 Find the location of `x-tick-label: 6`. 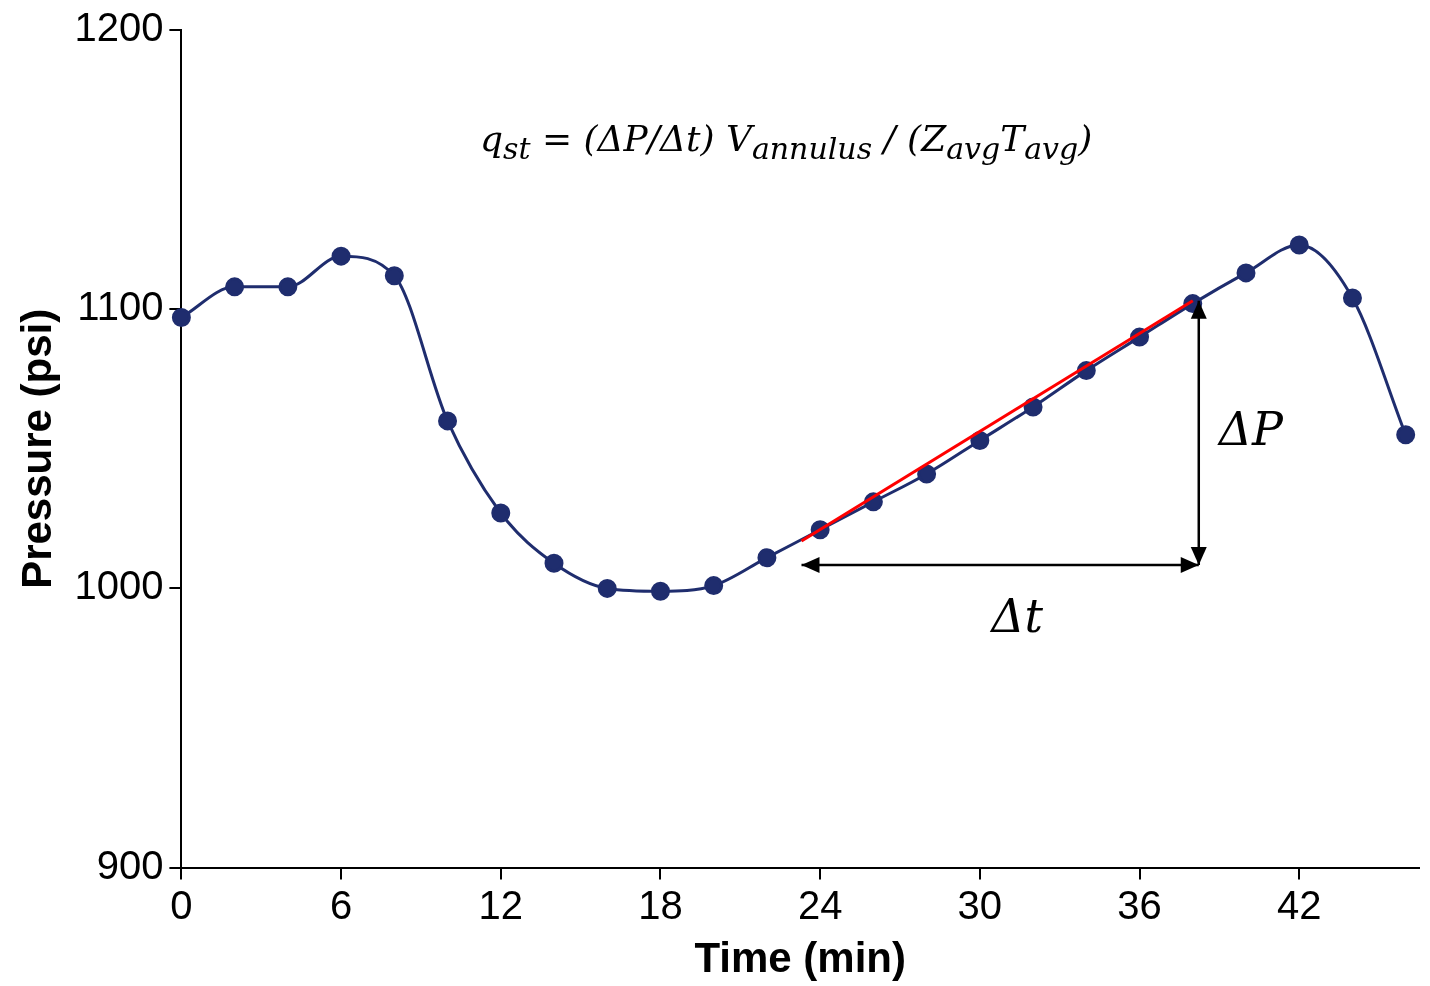

x-tick-label: 6 is located at coordinates (341, 904).